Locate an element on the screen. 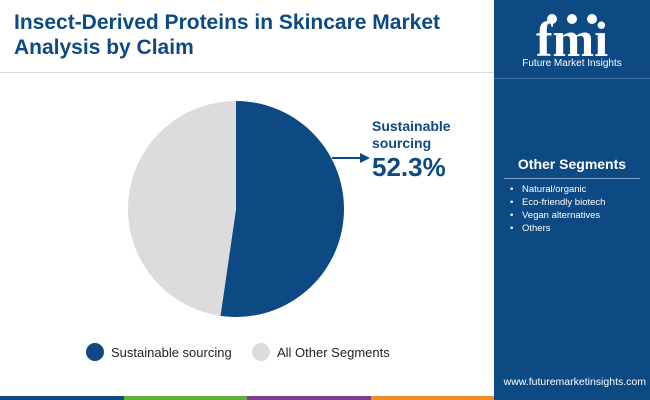 The height and width of the screenshot is (400, 650). callout-arrow is located at coordinates (351, 158).